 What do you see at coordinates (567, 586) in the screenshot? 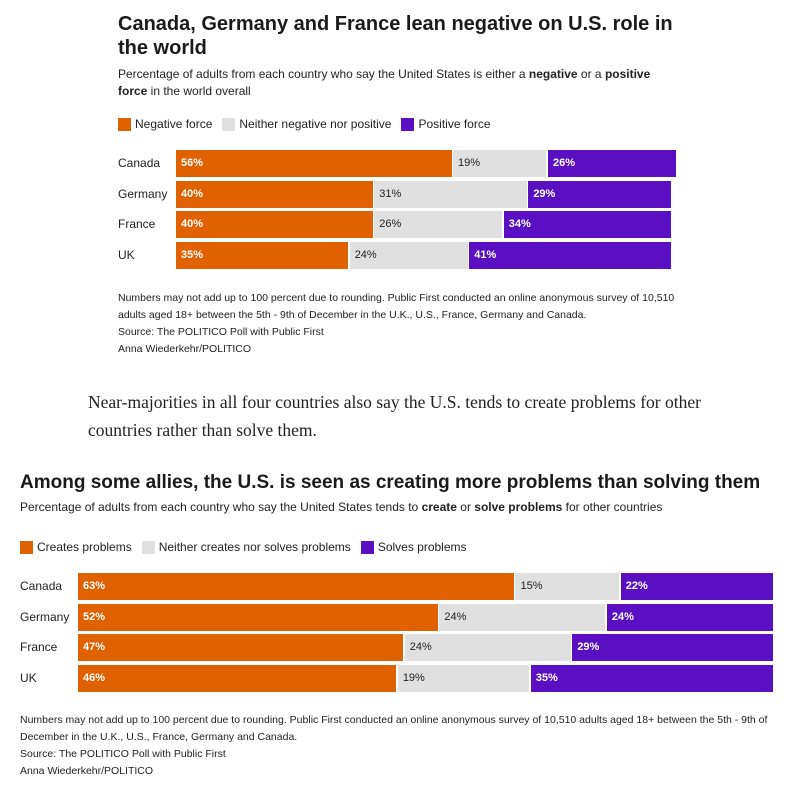
I see `bar-segment: 15%` at bounding box center [567, 586].